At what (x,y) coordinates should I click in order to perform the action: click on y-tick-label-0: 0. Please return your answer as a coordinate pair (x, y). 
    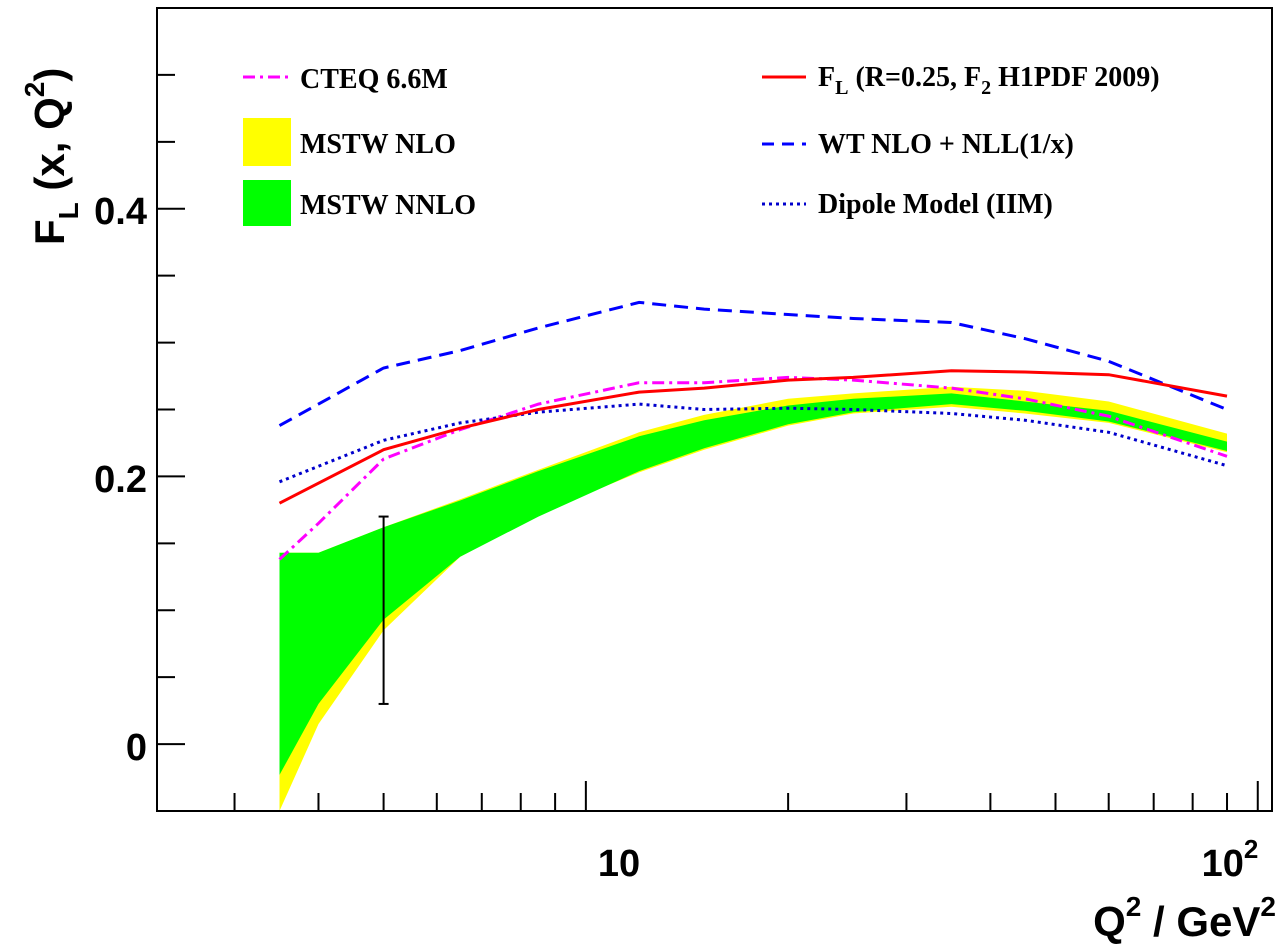
    Looking at the image, I should click on (136, 748).